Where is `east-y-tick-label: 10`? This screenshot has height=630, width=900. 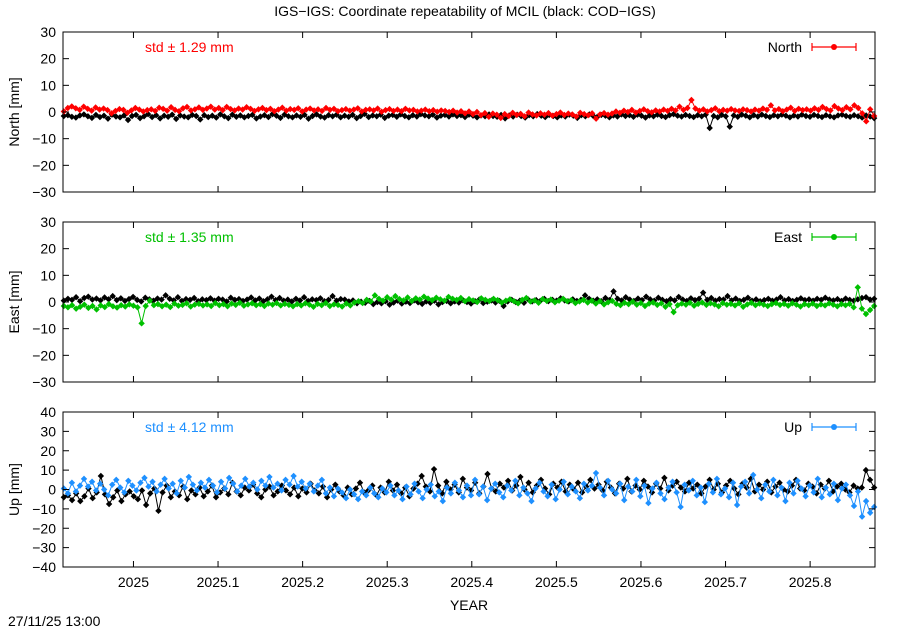 east-y-tick-label: 10 is located at coordinates (48, 275).